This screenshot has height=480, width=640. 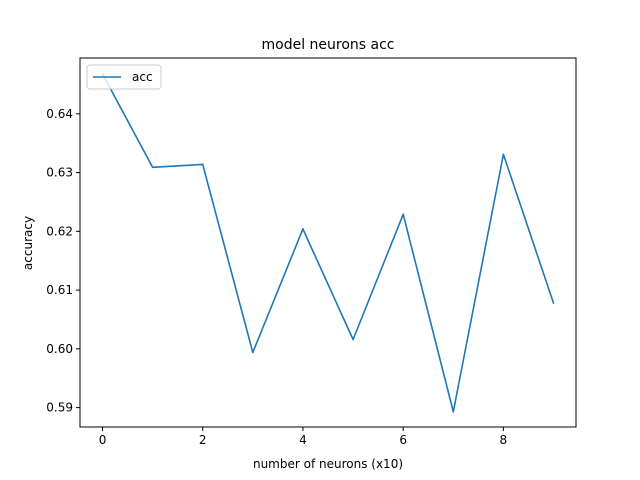 What do you see at coordinates (59, 408) in the screenshot?
I see `y-tick-label: 0.59` at bounding box center [59, 408].